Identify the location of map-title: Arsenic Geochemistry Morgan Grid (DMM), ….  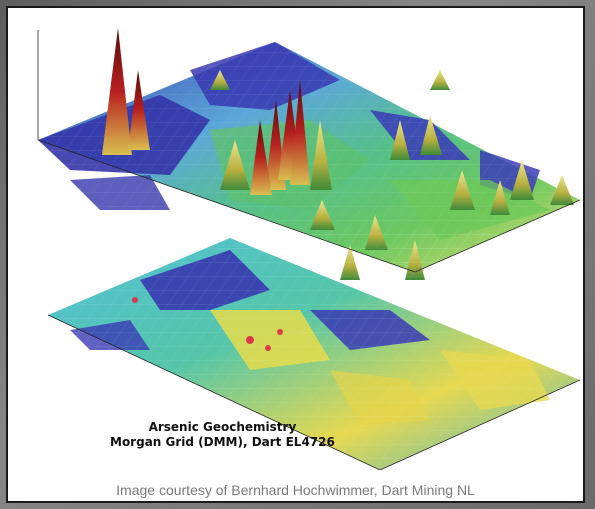
(222, 435).